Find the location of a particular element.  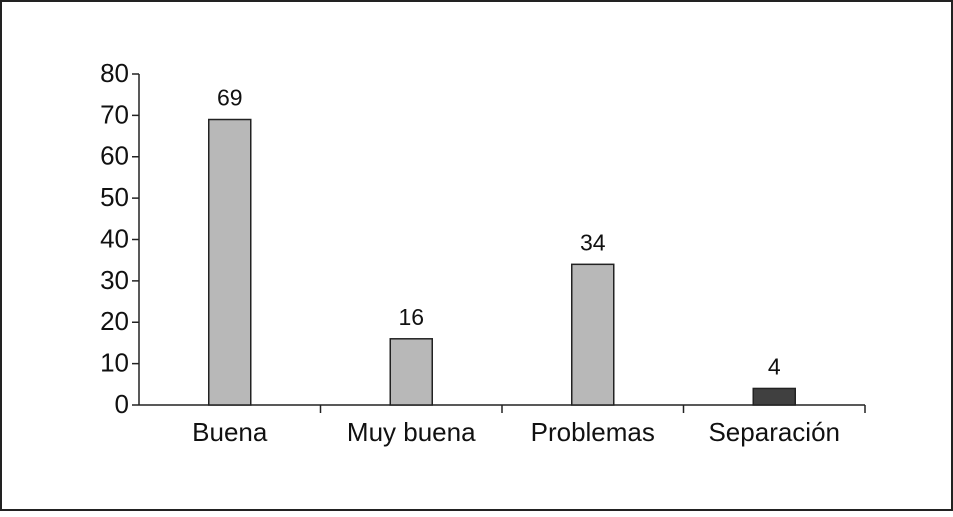

value-label: 69 is located at coordinates (230, 98).